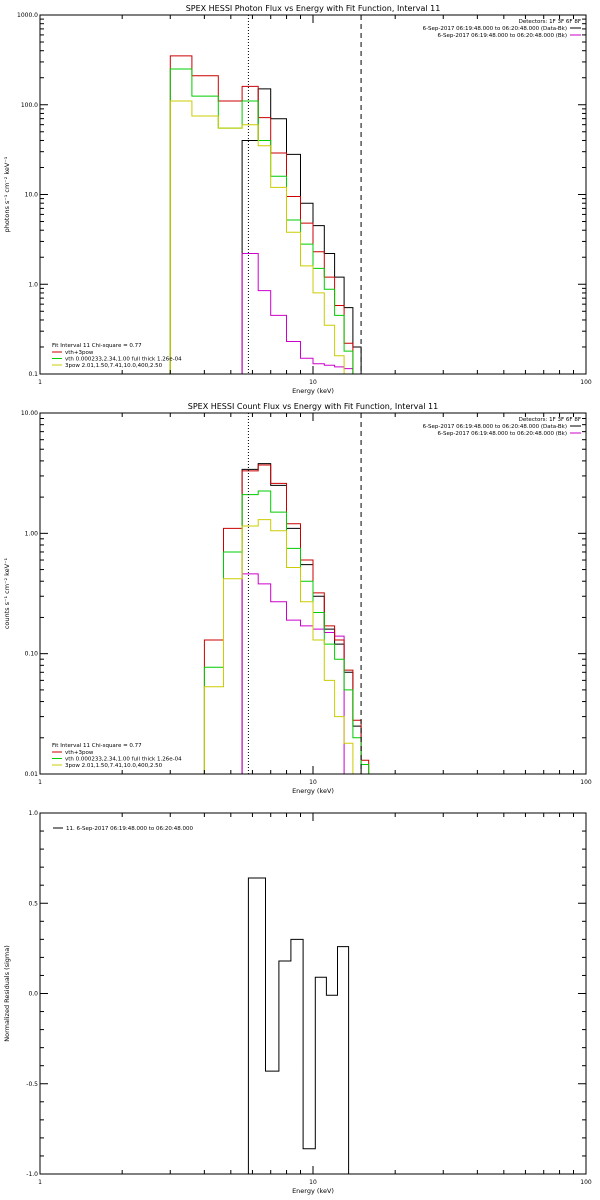 The width and height of the screenshot is (600, 1200). I want to click on y-tick-label: 10.0, so click(32, 195).